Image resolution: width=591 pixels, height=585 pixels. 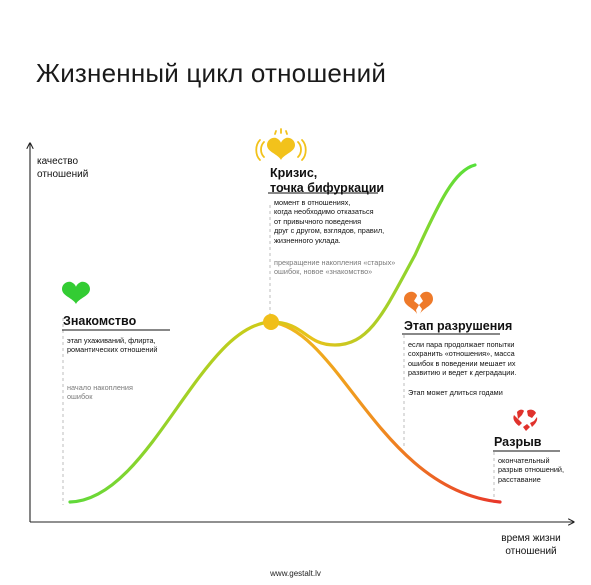 What do you see at coordinates (281, 144) in the screenshot?
I see `glowing-heart-icon` at bounding box center [281, 144].